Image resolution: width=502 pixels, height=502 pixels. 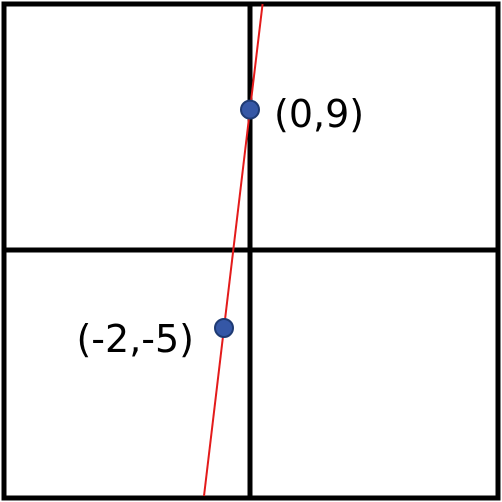 I want to click on point-neg2-neg5, so click(x=224, y=328).